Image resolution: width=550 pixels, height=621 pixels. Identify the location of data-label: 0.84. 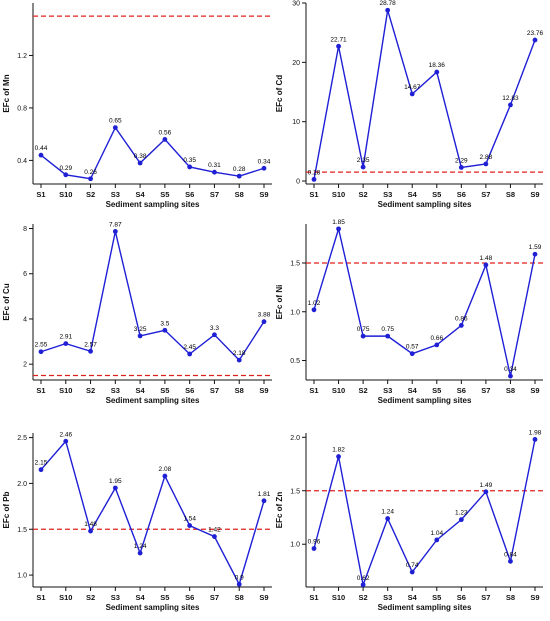
(510, 554).